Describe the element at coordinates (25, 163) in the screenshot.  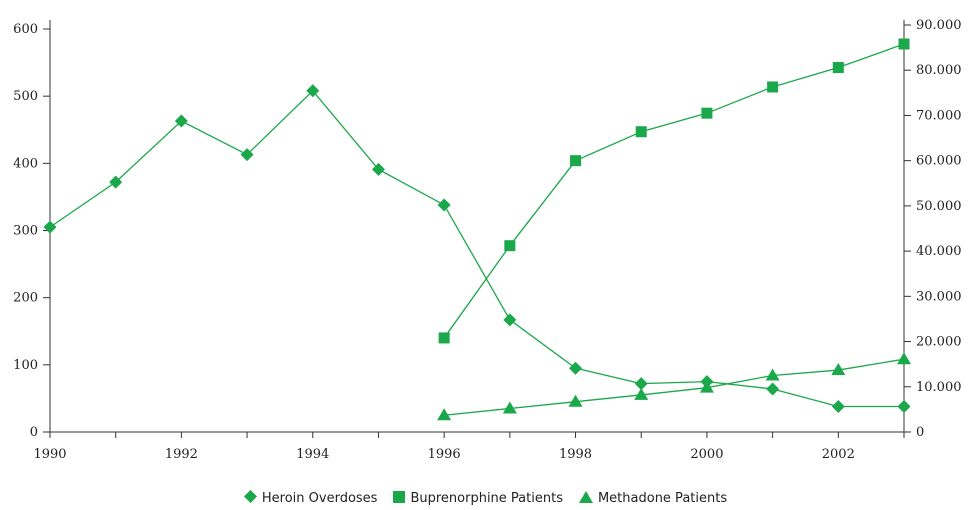
I see `y-tick-label-left: 400` at that location.